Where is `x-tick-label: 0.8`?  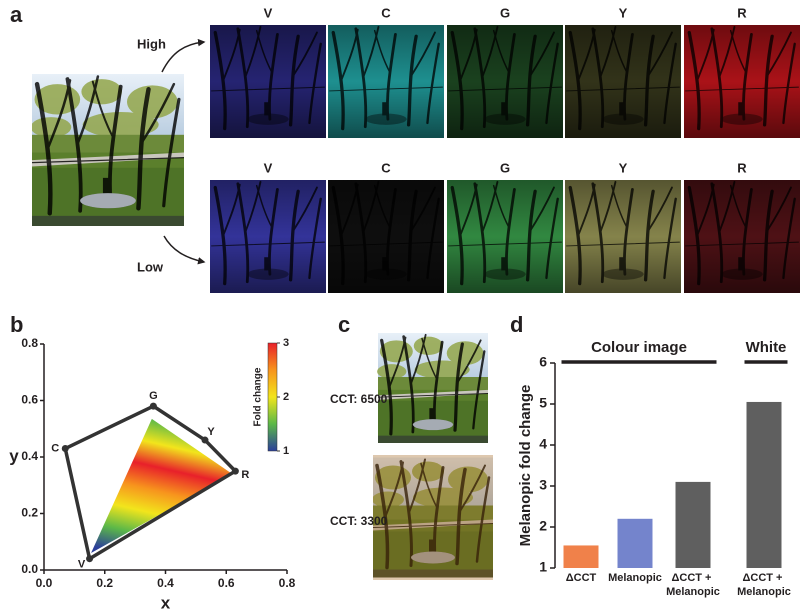 x-tick-label: 0.8 is located at coordinates (287, 583).